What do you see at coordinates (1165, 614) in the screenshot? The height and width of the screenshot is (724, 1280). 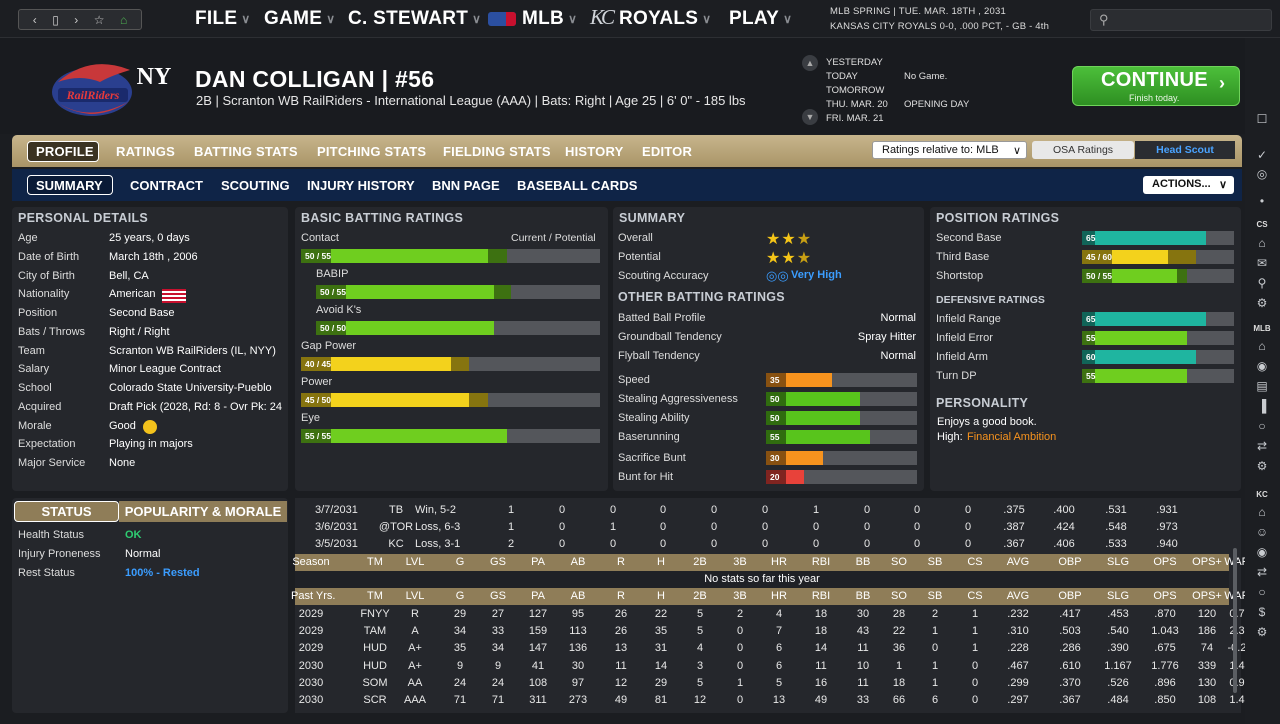 I see `table-cell: .870` at bounding box center [1165, 614].